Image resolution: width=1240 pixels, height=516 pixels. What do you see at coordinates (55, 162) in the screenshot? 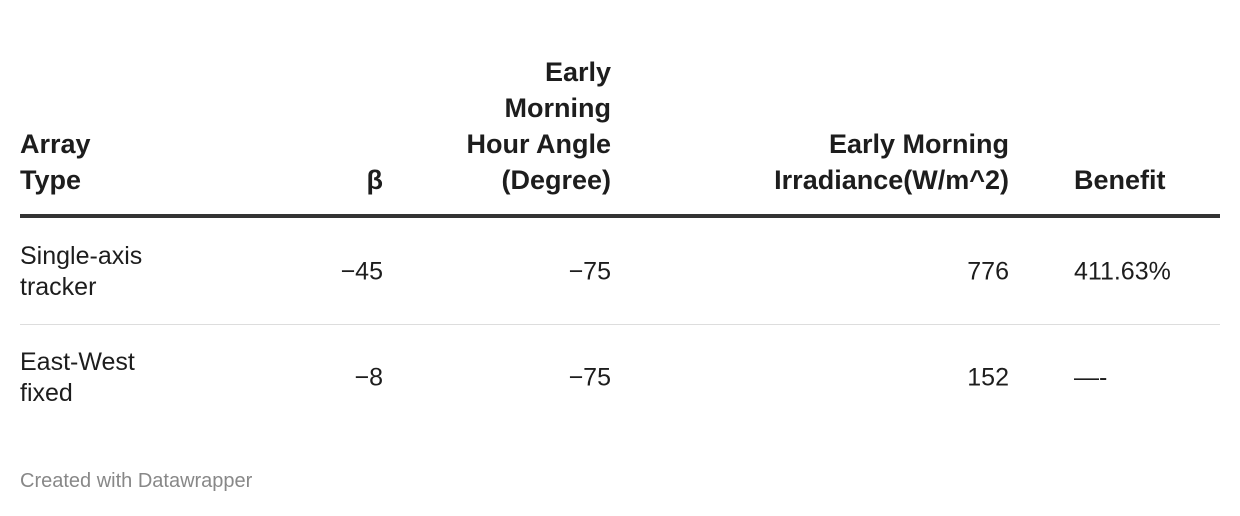
I see `header-cell: Array Type` at bounding box center [55, 162].